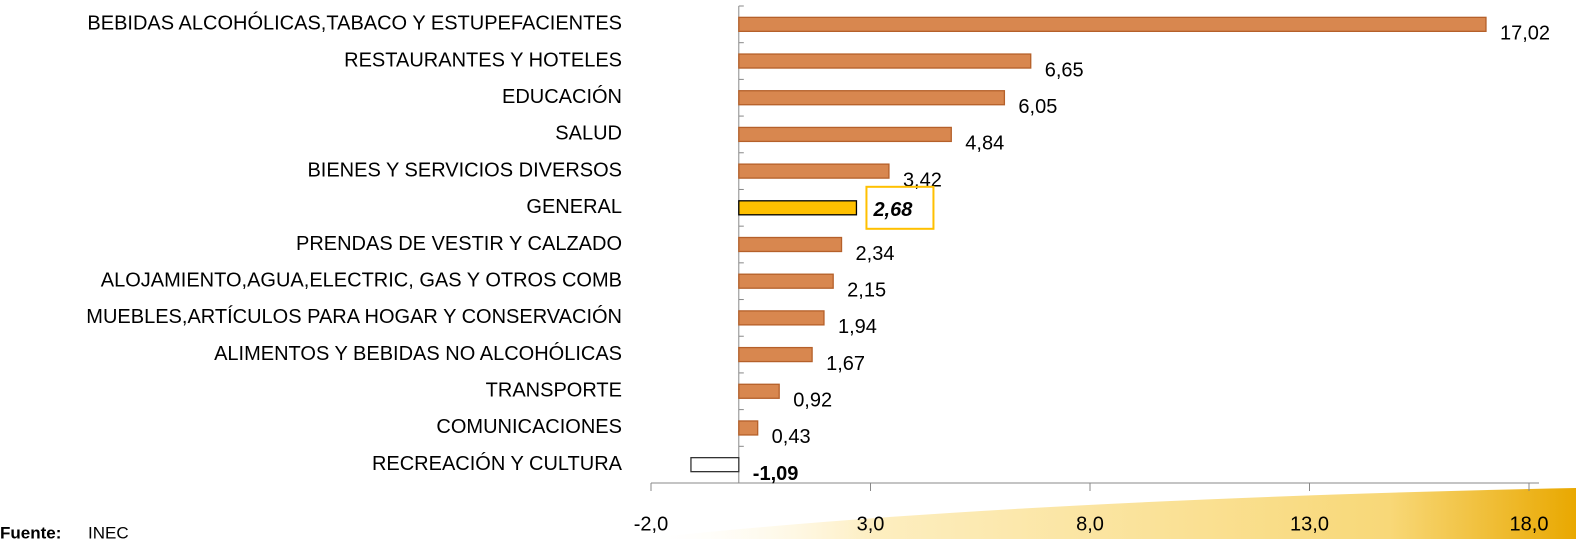 The image size is (1576, 539). Describe the element at coordinates (497, 463) in the screenshot. I see `category-label: RECREACIÓN Y CULTURA` at that location.